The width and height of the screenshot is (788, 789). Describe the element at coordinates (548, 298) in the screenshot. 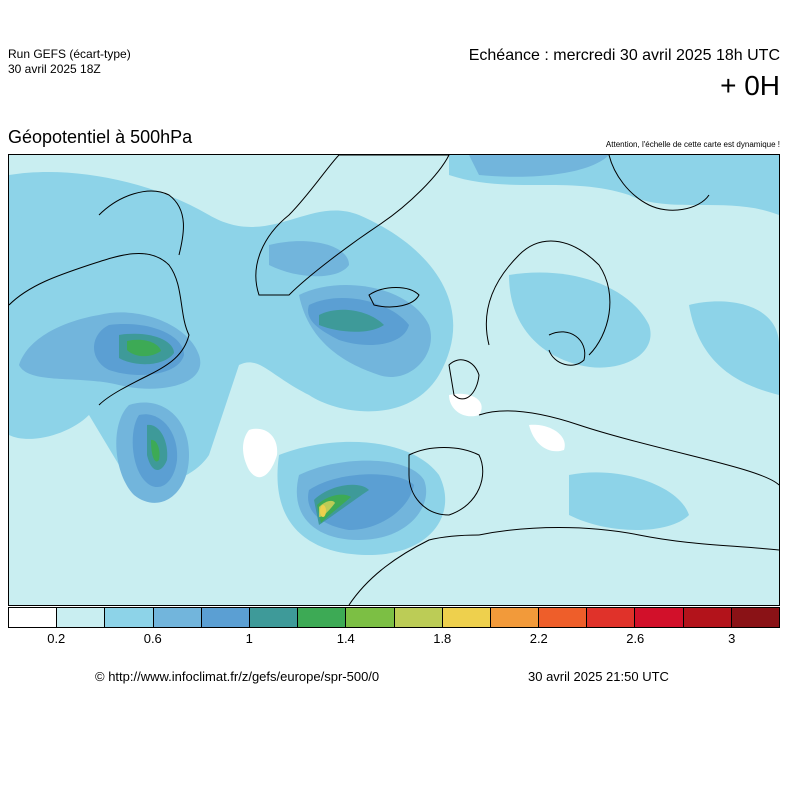

I see `scandinavia-coast` at that location.